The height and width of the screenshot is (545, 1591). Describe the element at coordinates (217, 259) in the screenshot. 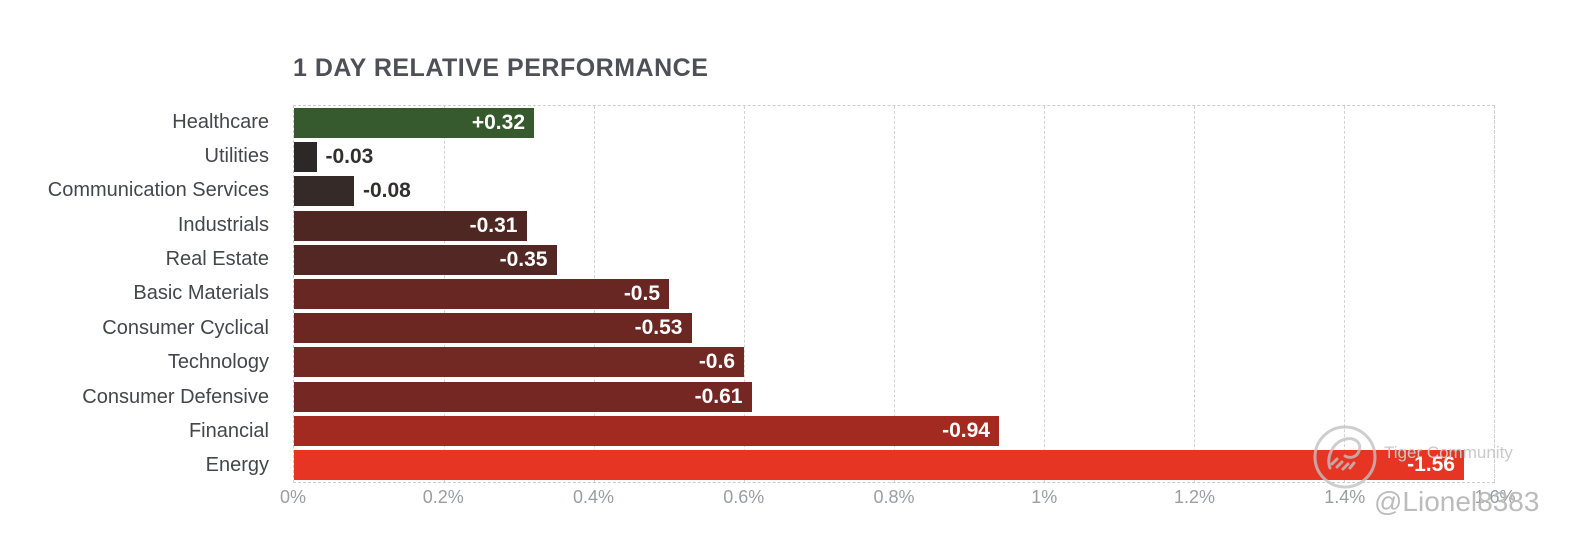

I see `category-label: Real Estate` at that location.